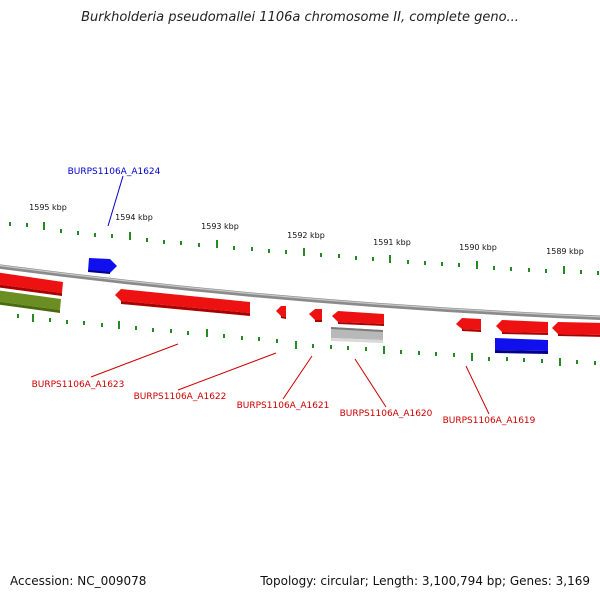 The height and width of the screenshot is (600, 600). Describe the element at coordinates (306, 340) in the screenshot. I see `inner-tick-row` at that location.